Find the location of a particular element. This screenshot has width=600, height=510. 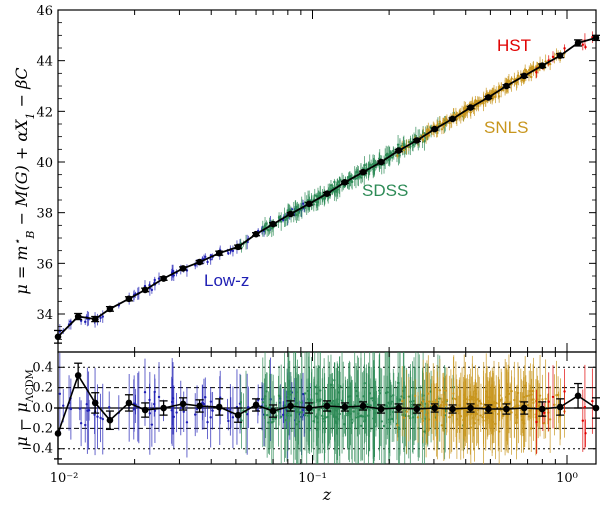

y-tick-label: 44 is located at coordinates (44, 62).